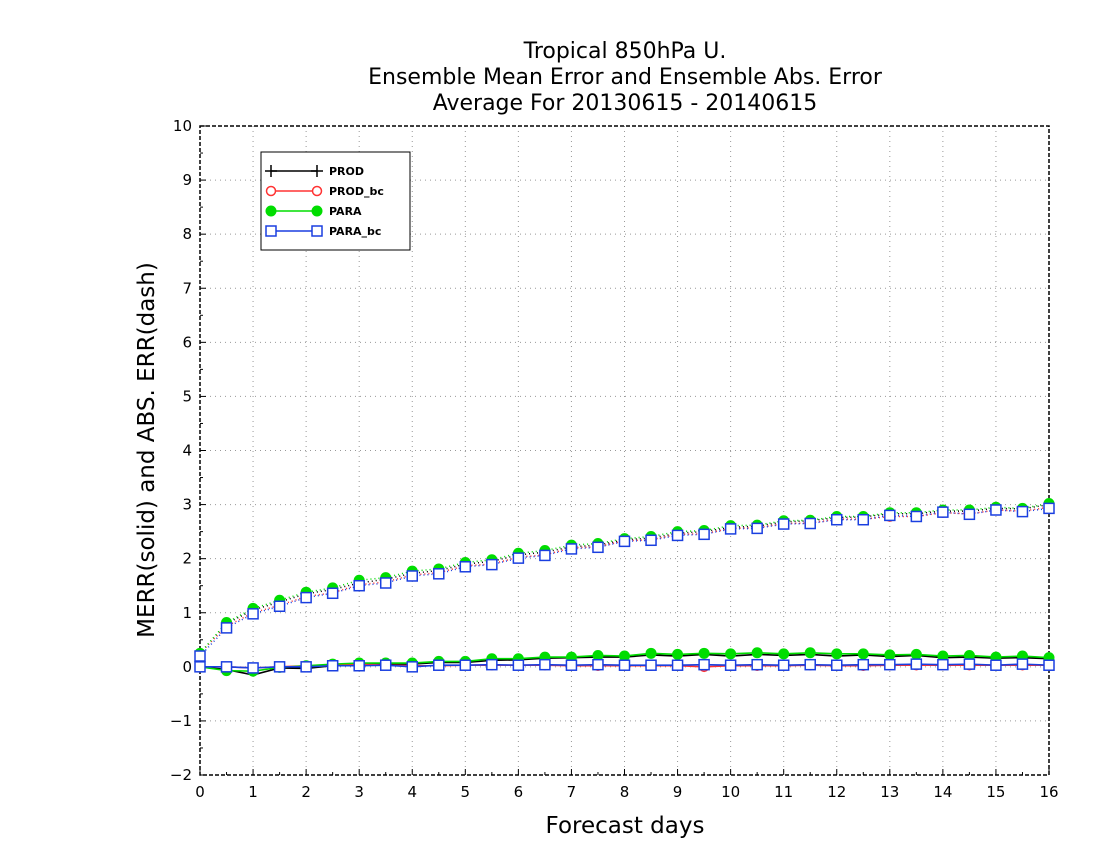 The width and height of the screenshot is (1100, 850). Describe the element at coordinates (678, 792) in the screenshot. I see `x-tick-label: 9` at that location.